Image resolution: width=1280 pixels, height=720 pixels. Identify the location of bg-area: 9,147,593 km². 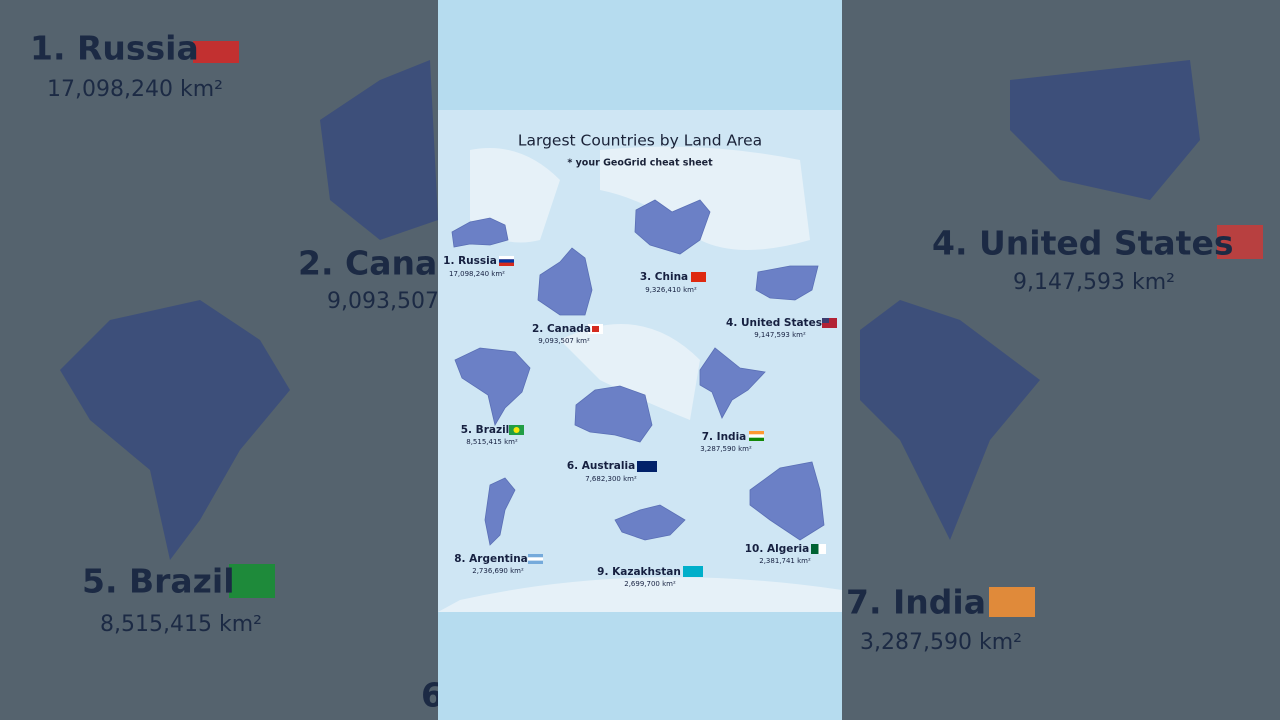
(1094, 282).